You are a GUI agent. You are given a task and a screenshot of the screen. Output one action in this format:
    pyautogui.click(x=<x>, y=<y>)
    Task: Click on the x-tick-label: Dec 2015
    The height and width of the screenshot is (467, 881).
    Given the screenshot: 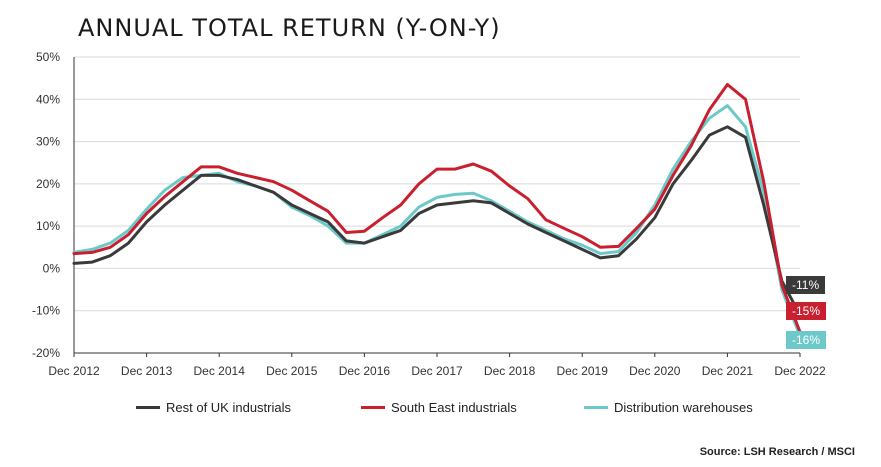 What is the action you would take?
    pyautogui.click(x=292, y=371)
    